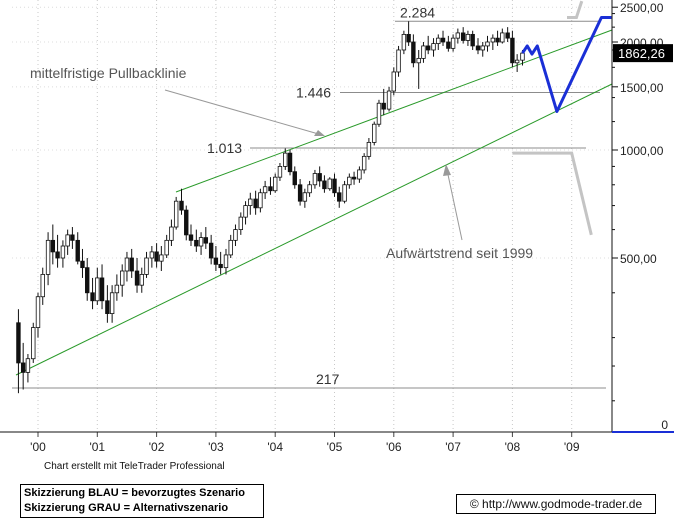 This screenshot has width=674, height=518. What do you see at coordinates (454, 205) in the screenshot?
I see `uptrend-pointer` at bounding box center [454, 205].